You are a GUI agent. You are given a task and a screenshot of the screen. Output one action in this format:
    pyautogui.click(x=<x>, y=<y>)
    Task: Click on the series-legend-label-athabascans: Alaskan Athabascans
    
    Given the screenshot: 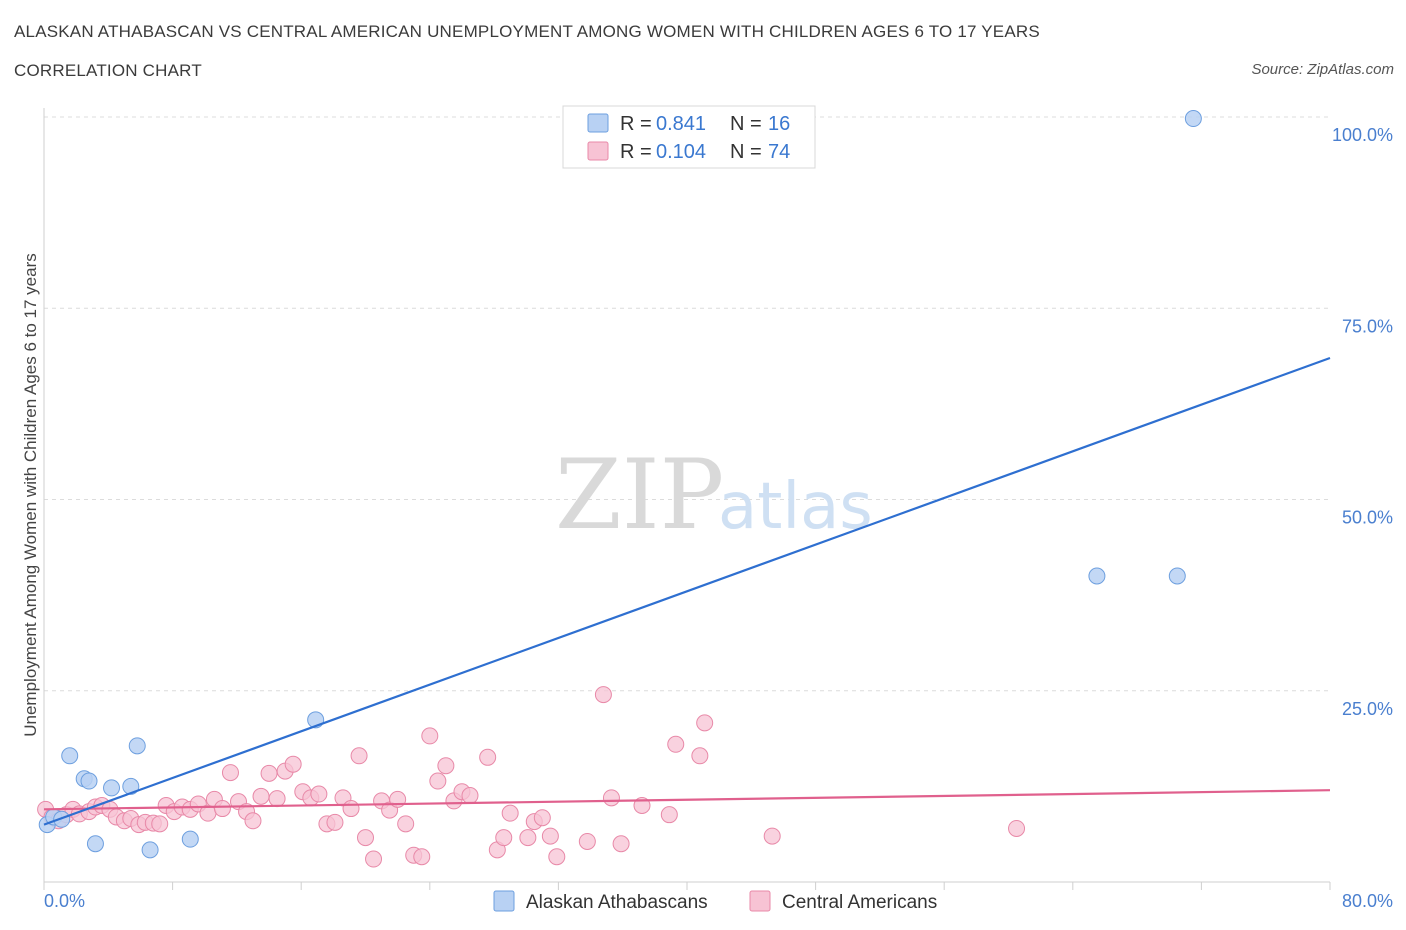 What is the action you would take?
    pyautogui.click(x=617, y=902)
    